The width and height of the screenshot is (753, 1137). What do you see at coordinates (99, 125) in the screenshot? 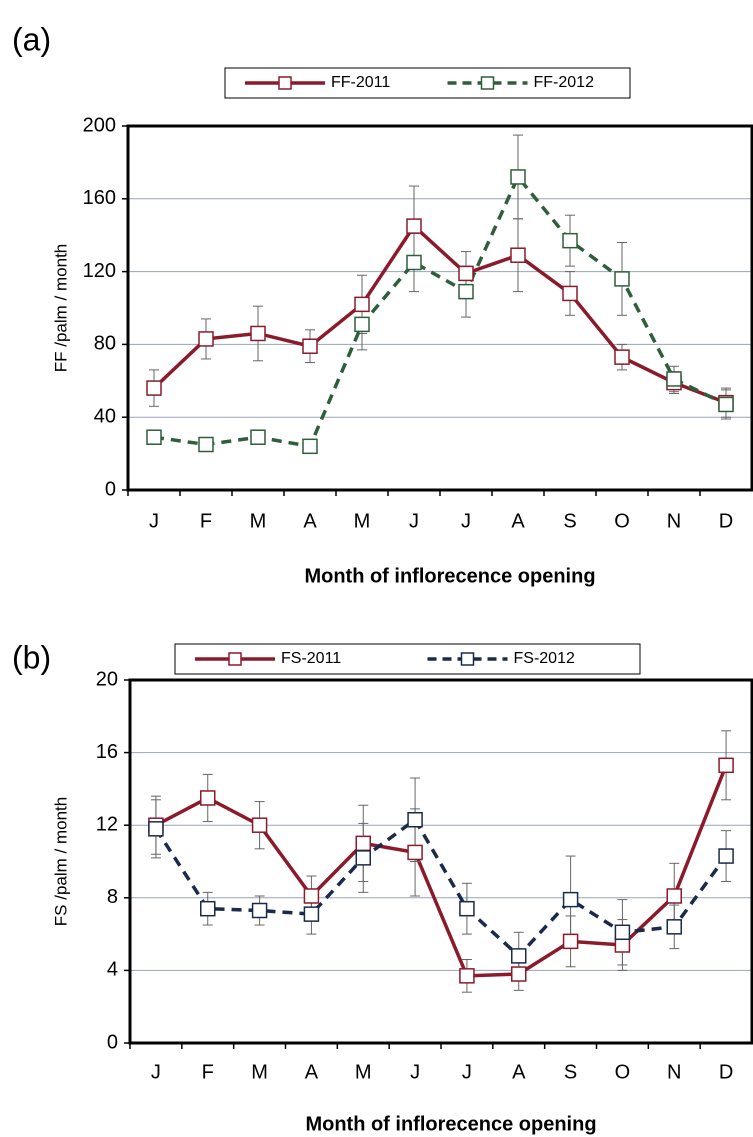
I see `y-tick-label: 200` at bounding box center [99, 125].